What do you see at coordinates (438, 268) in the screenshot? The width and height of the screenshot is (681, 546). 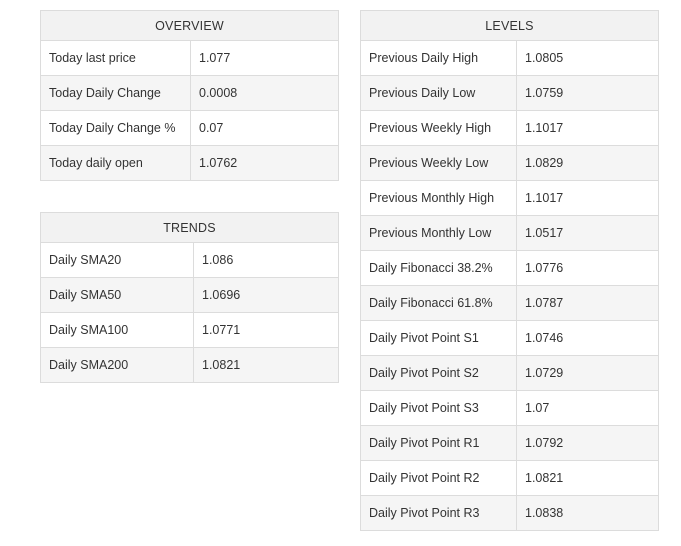 I see `row-label: Daily Fibonacci 38.2%` at bounding box center [438, 268].